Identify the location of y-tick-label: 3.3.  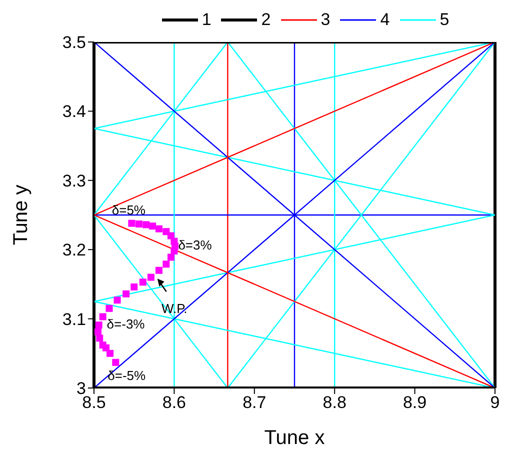
(74, 180).